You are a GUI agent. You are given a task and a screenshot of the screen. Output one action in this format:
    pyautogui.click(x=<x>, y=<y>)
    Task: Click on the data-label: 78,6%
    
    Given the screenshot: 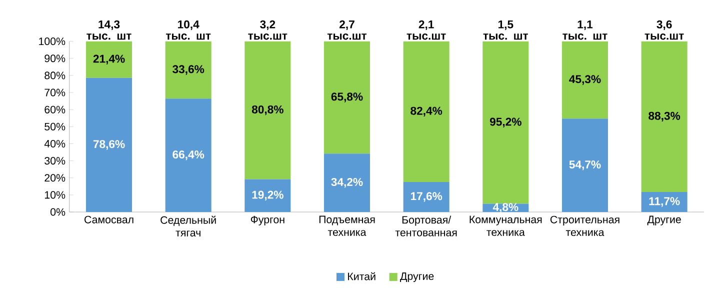 What is the action you would take?
    pyautogui.click(x=109, y=145)
    